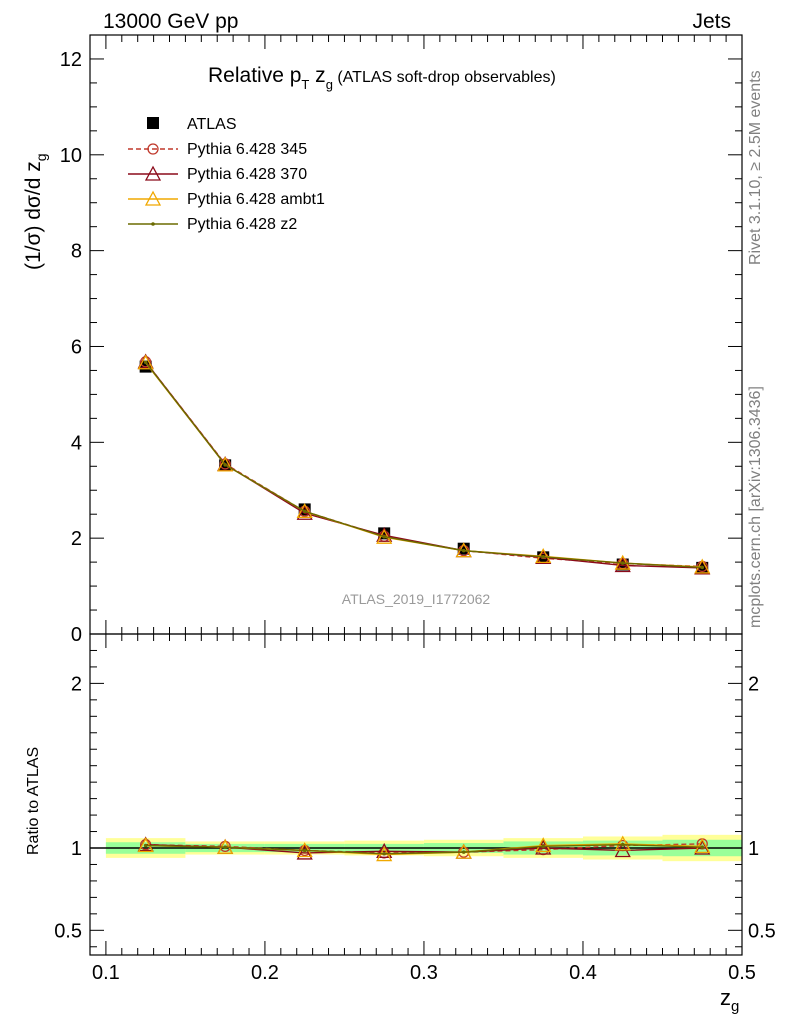  I want to click on x-axis-label-sub: g, so click(735, 1006).